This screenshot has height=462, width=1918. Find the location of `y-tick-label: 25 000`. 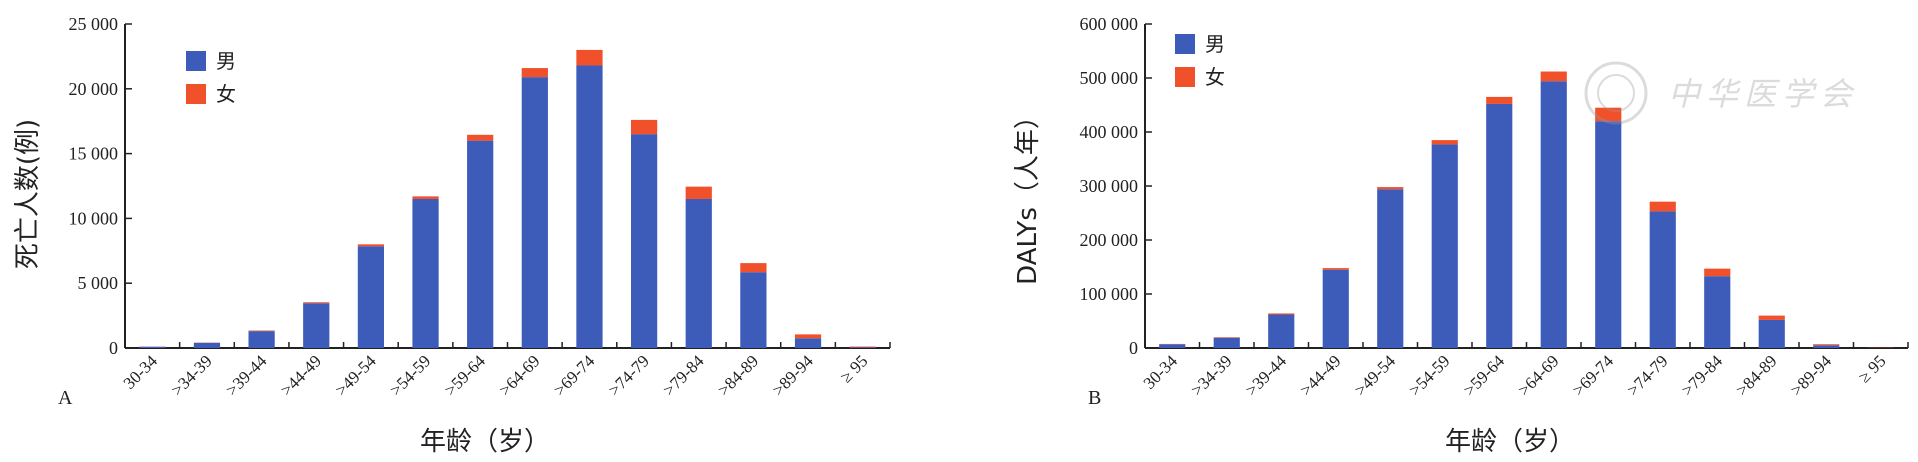

y-tick-label: 25 000 is located at coordinates (94, 24).